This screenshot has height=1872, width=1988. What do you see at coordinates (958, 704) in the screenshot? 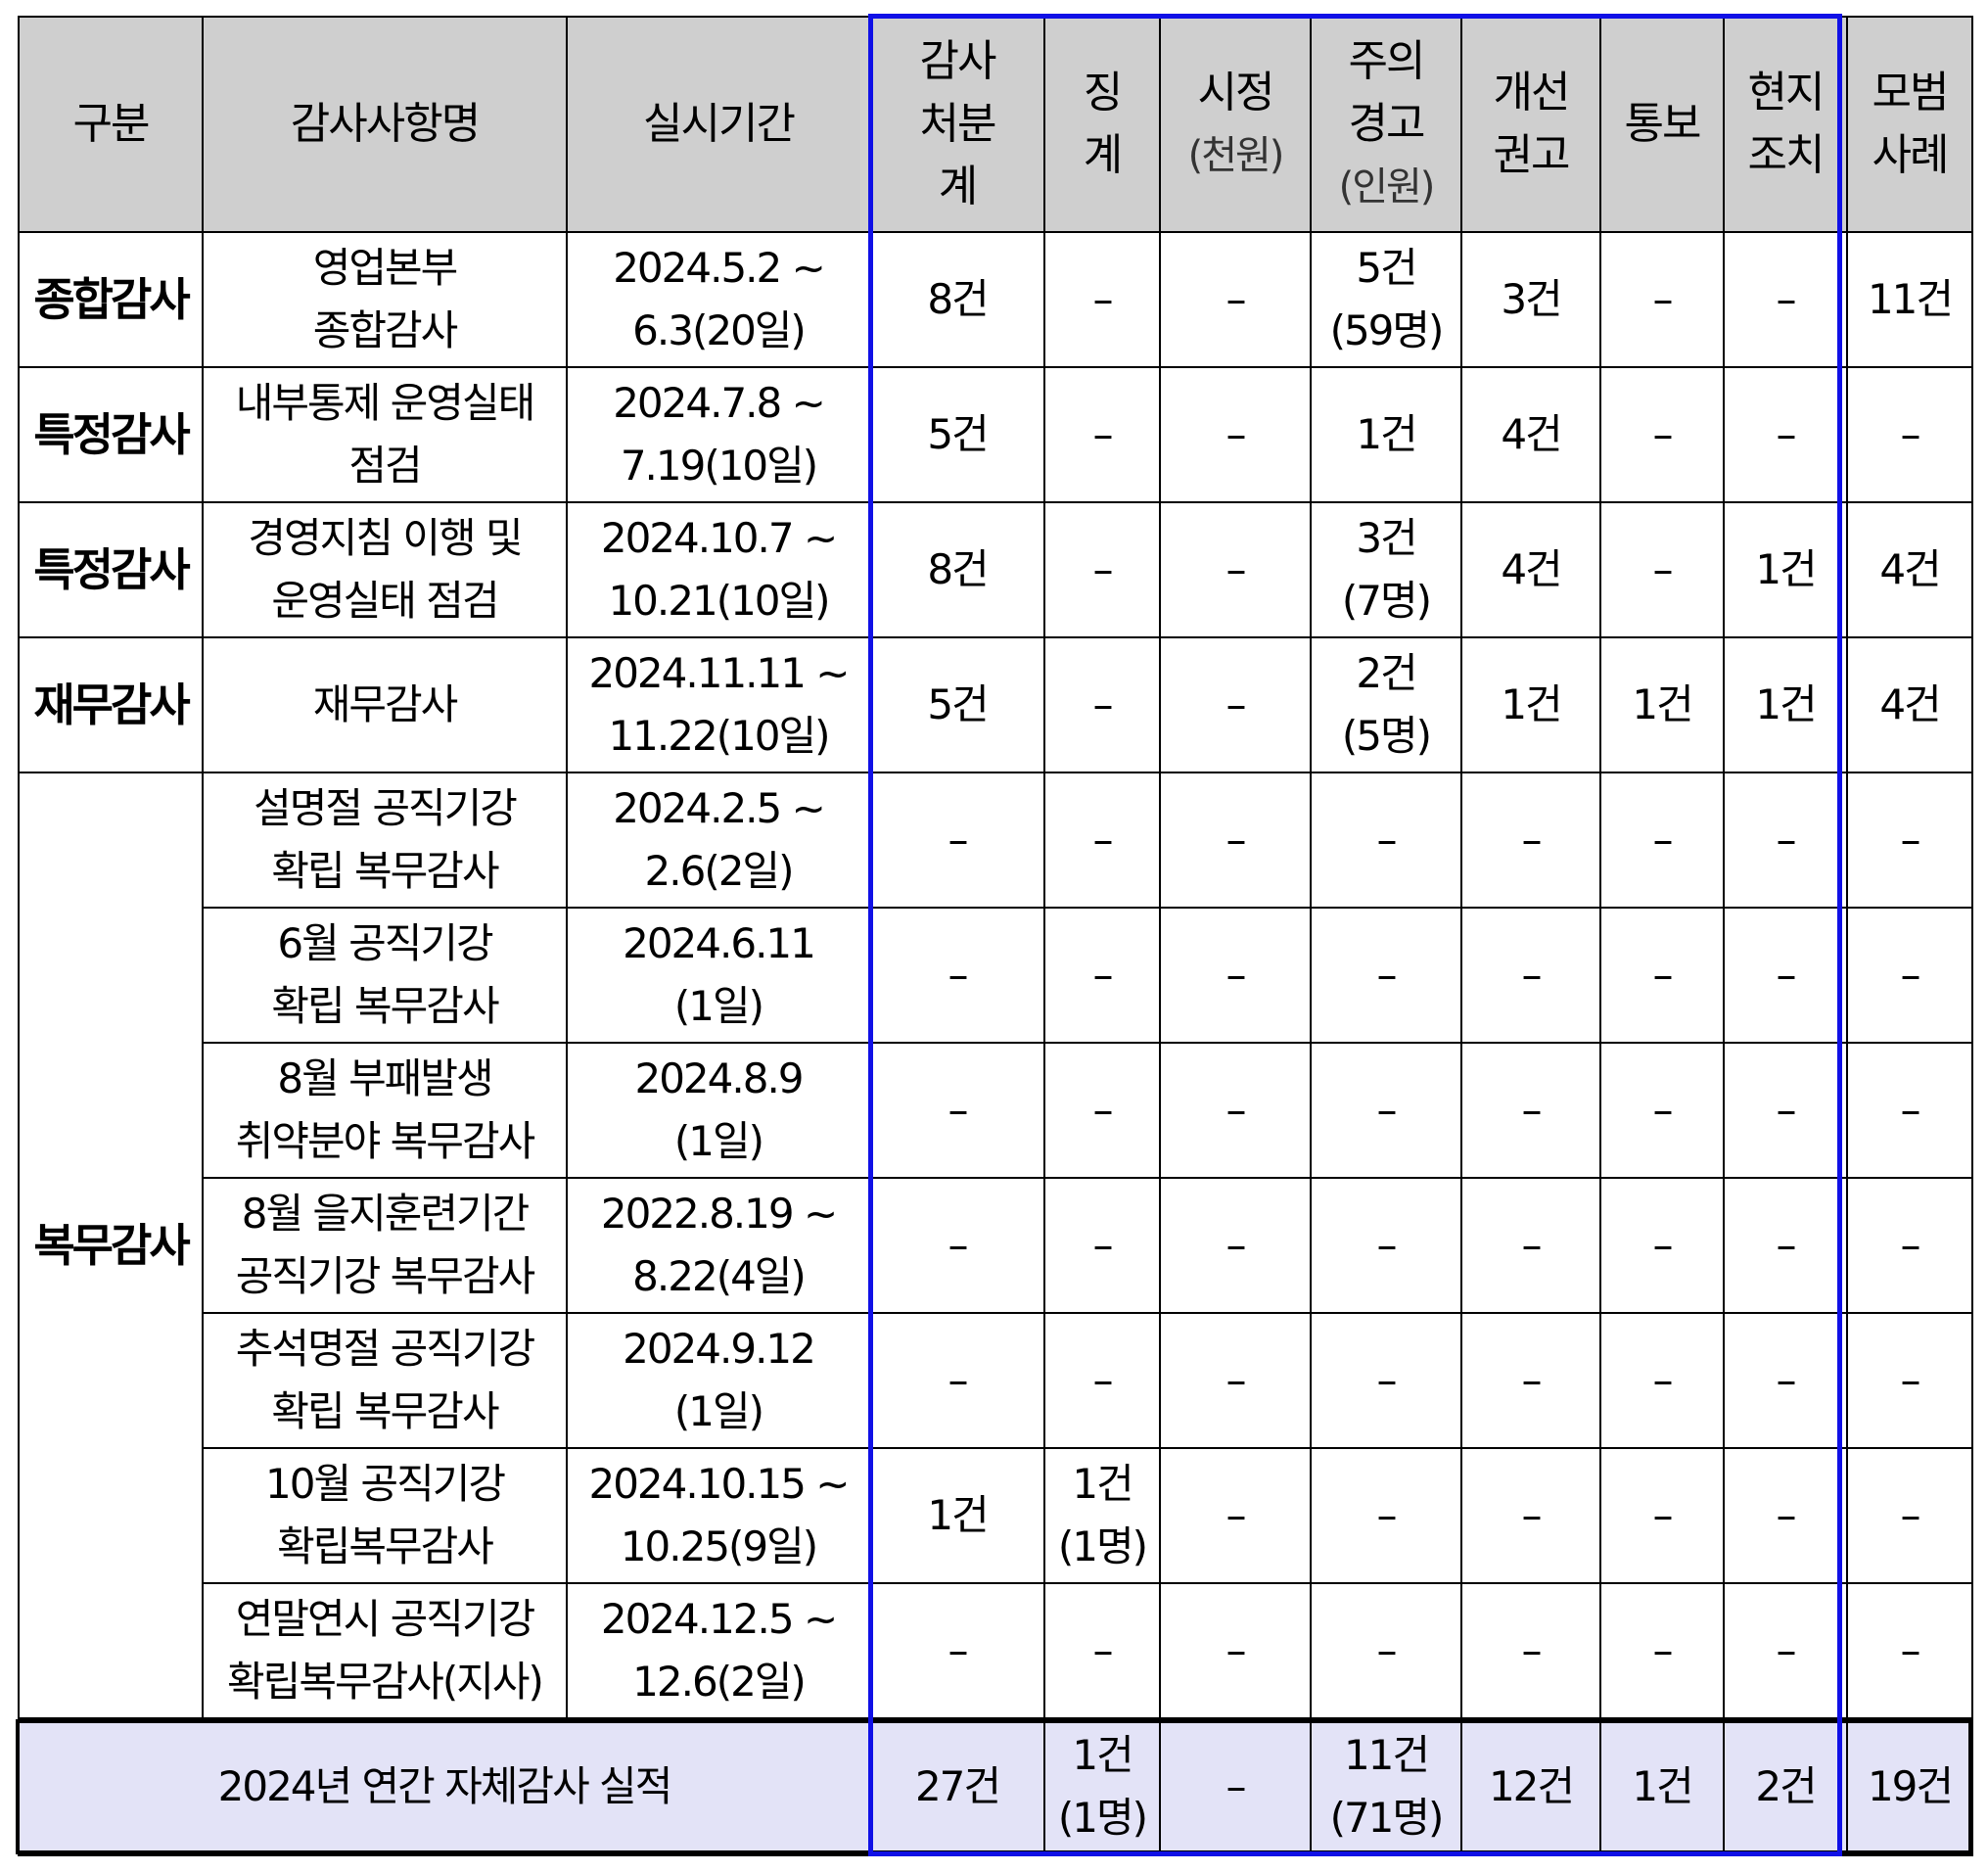
I see `total-actions-cell-text: 5건` at bounding box center [958, 704].